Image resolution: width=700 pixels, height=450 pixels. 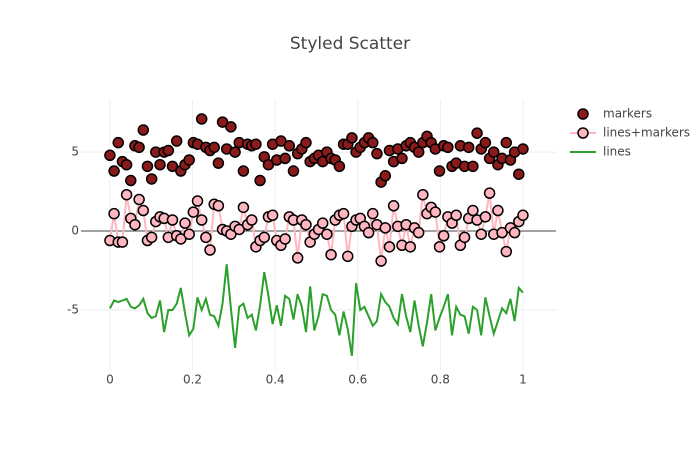 What do you see at coordinates (357, 380) in the screenshot?
I see `x-tick-label: 0.6` at bounding box center [357, 380].